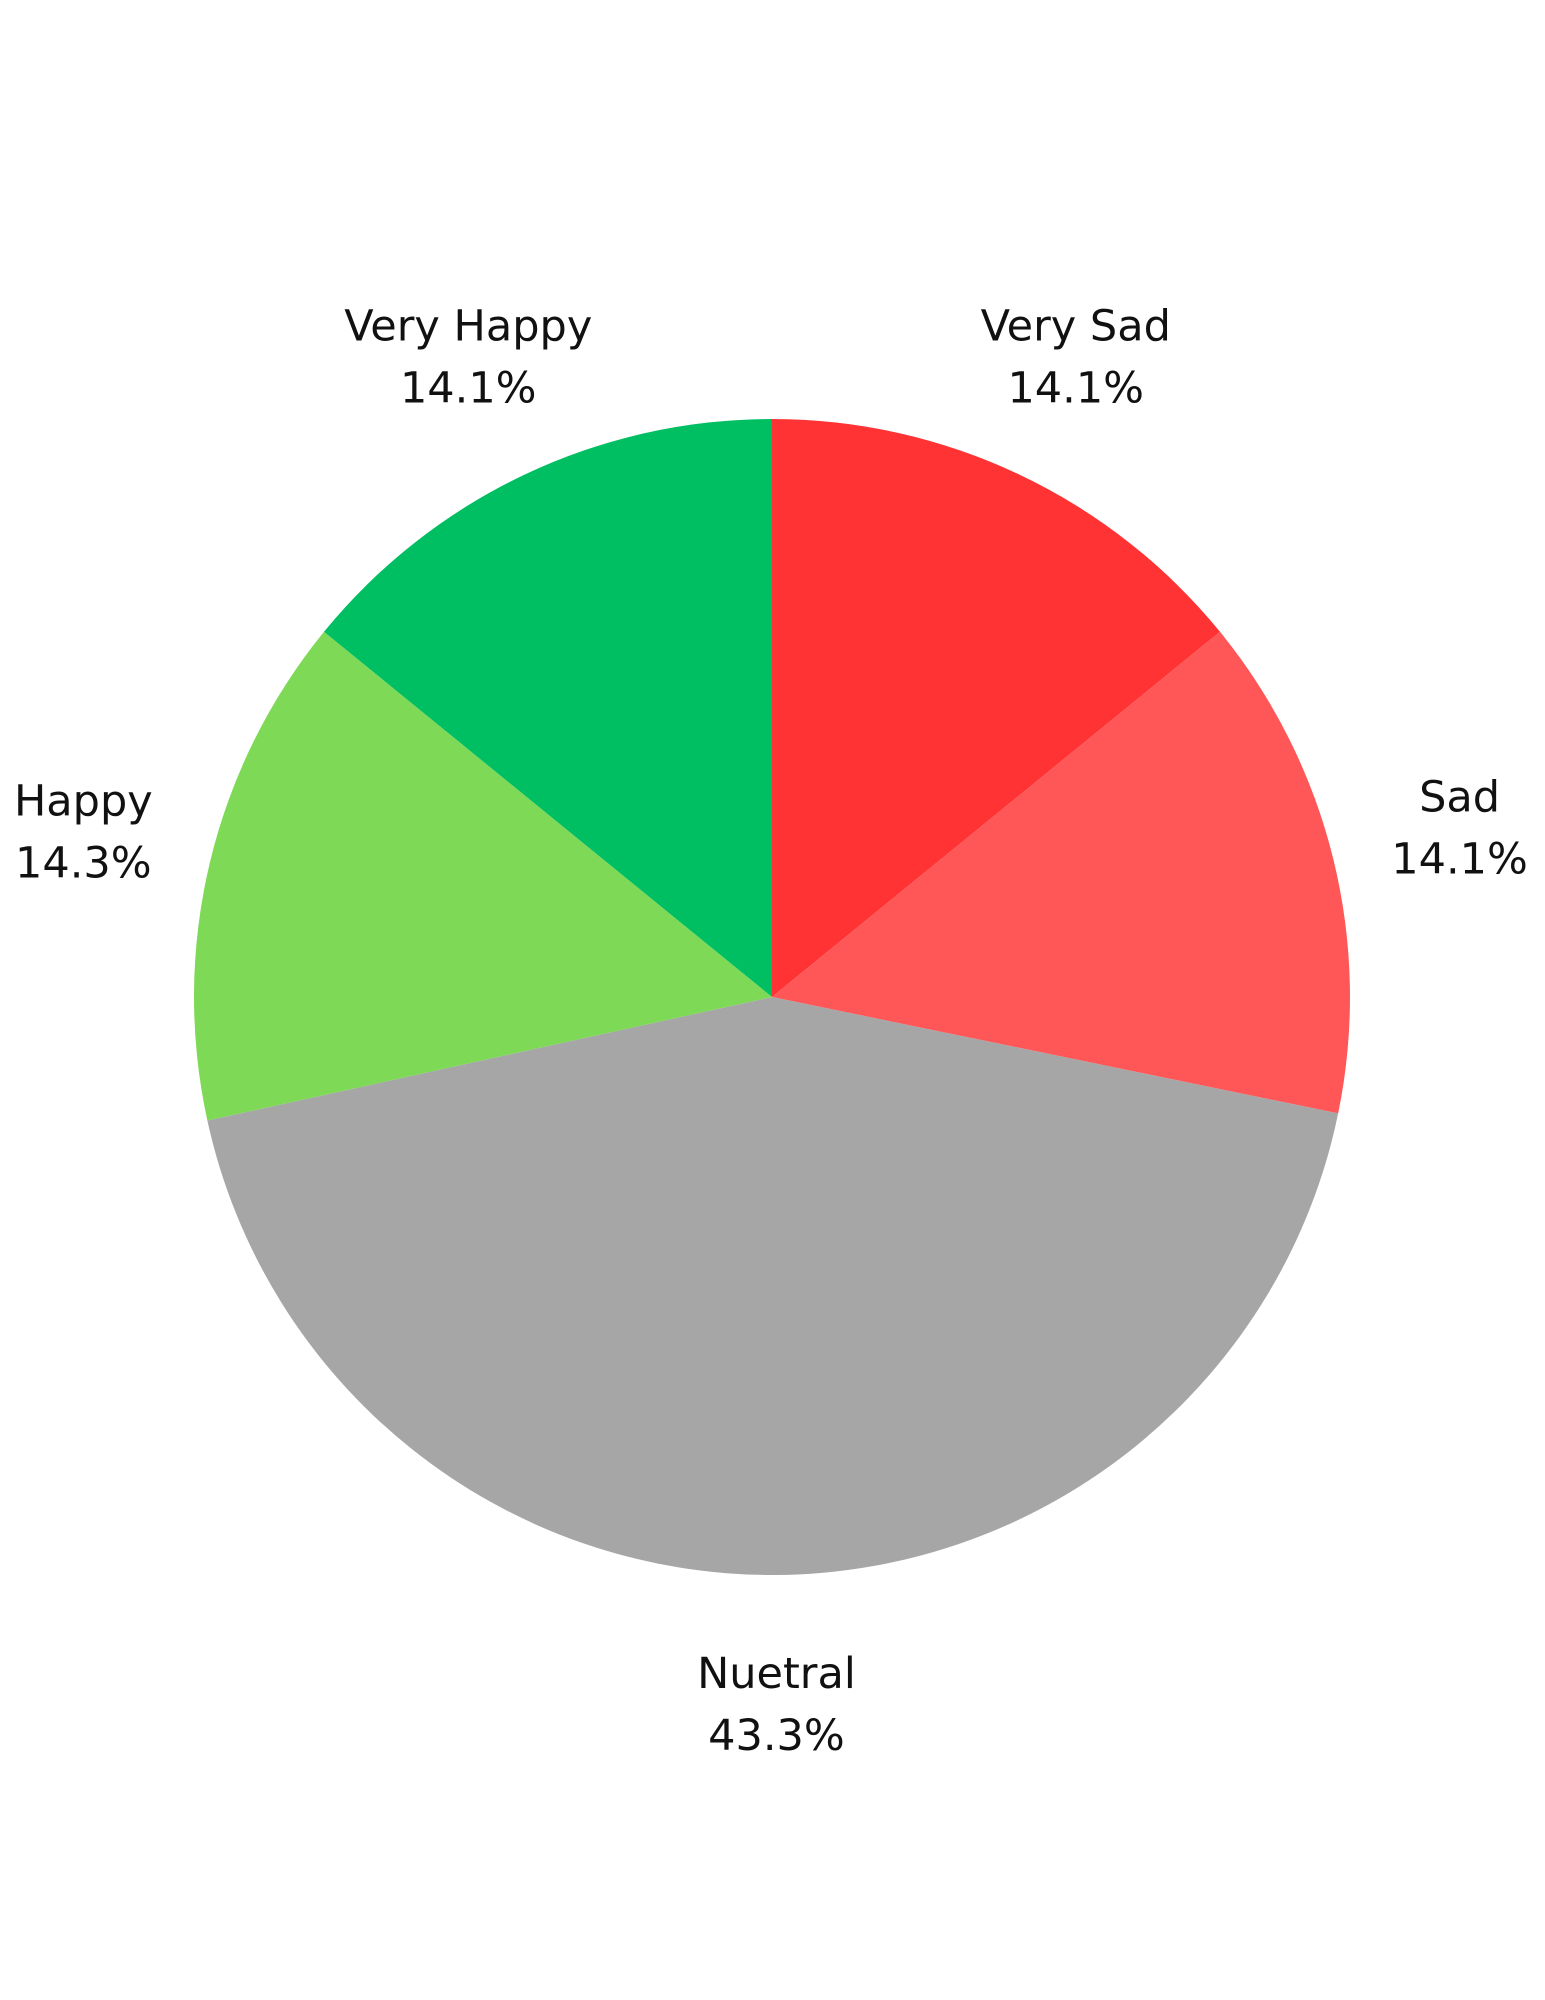 This screenshot has width=1545, height=2000. Describe the element at coordinates (83, 864) in the screenshot. I see `slice-value-happy: 14.3%` at that location.